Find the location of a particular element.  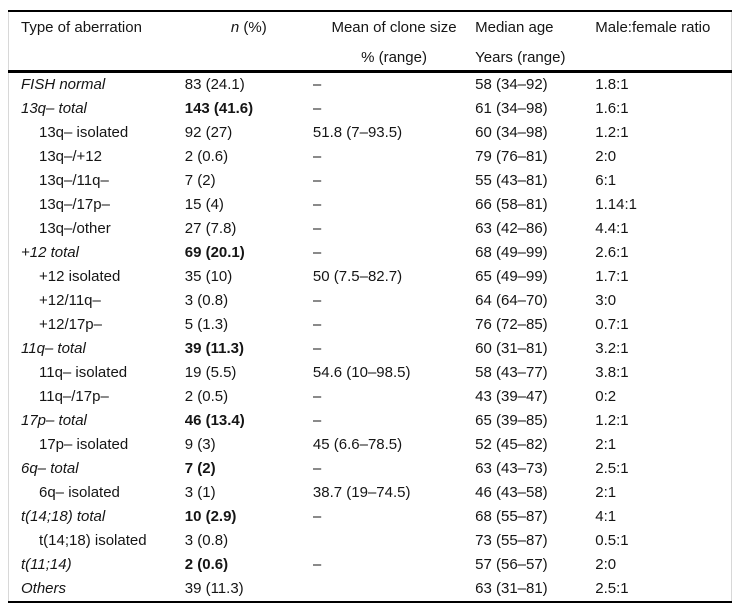

row-label: 13q– isolated is located at coordinates (84, 132).